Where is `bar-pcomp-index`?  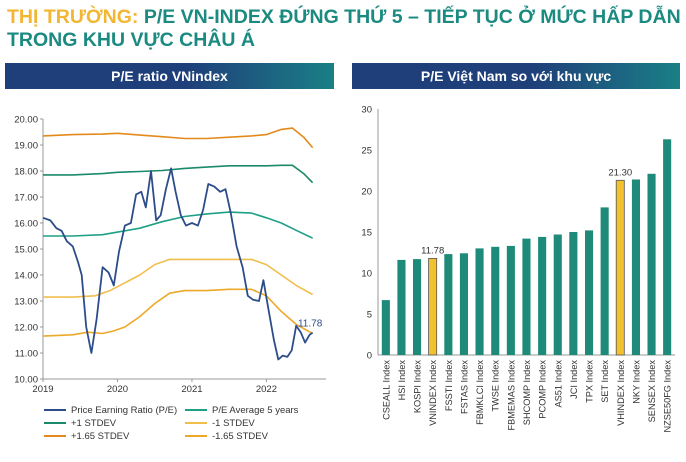 bar-pcomp-index is located at coordinates (542, 295).